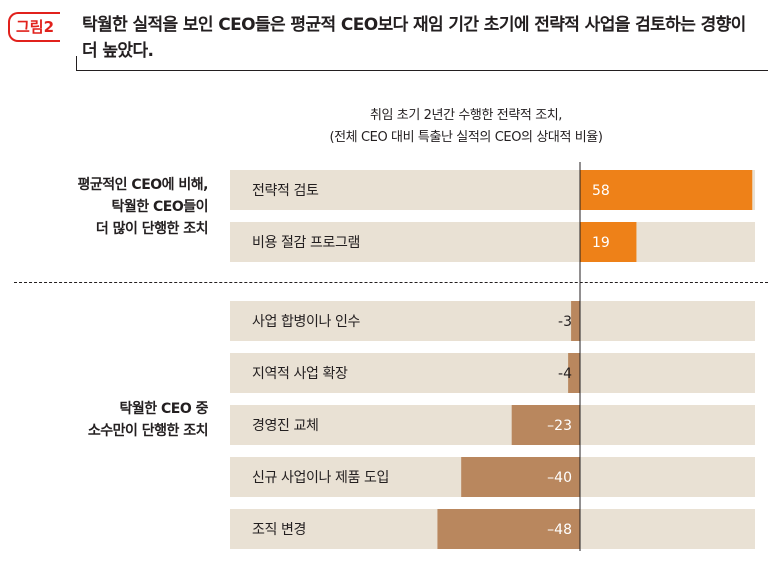 Image resolution: width=773 pixels, height=561 pixels. Describe the element at coordinates (300, 374) in the screenshot. I see `category-label: 지역적 사업 확장` at that location.